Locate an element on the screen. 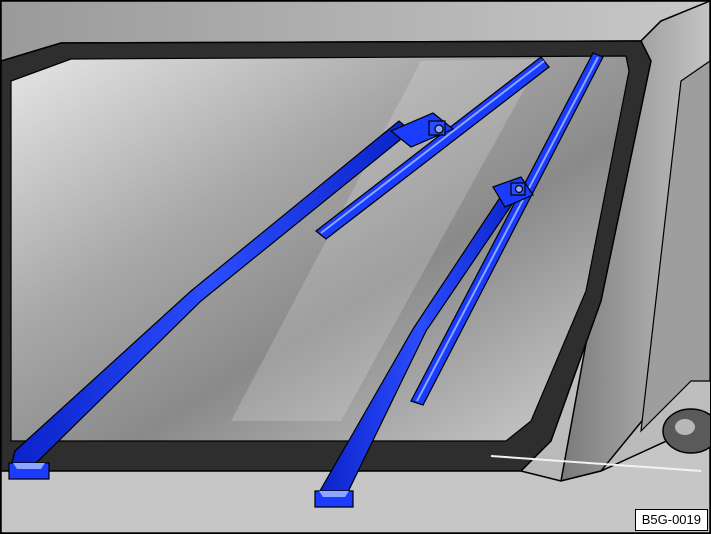  figure-code-label: B5G-0019 is located at coordinates (671, 520).